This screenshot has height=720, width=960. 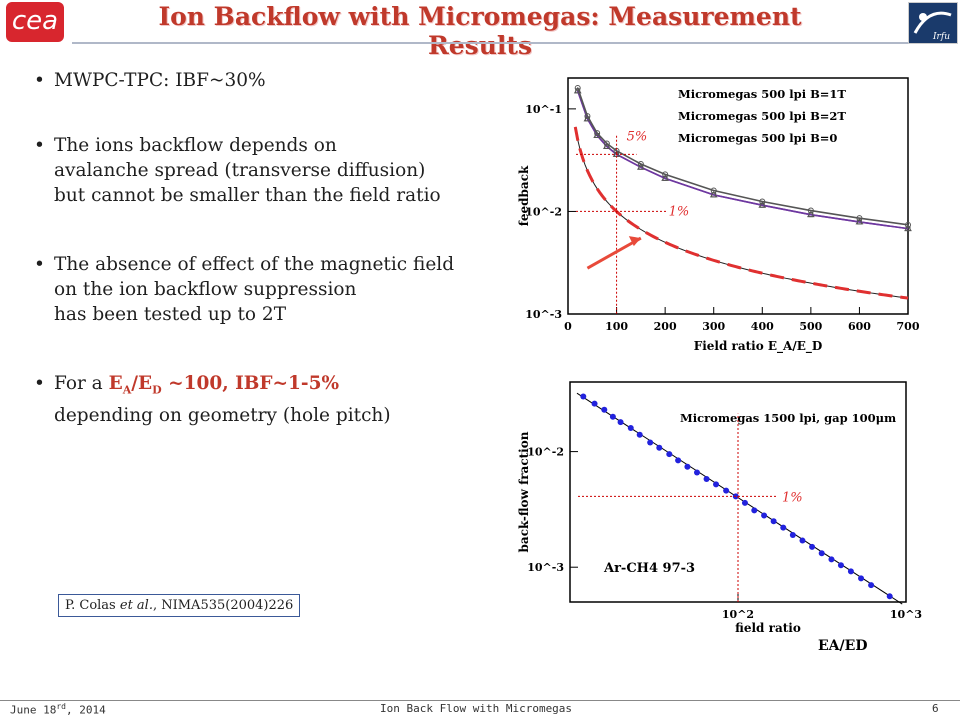 What do you see at coordinates (810, 326) in the screenshot?
I see `x-tick-label: 500` at bounding box center [810, 326].